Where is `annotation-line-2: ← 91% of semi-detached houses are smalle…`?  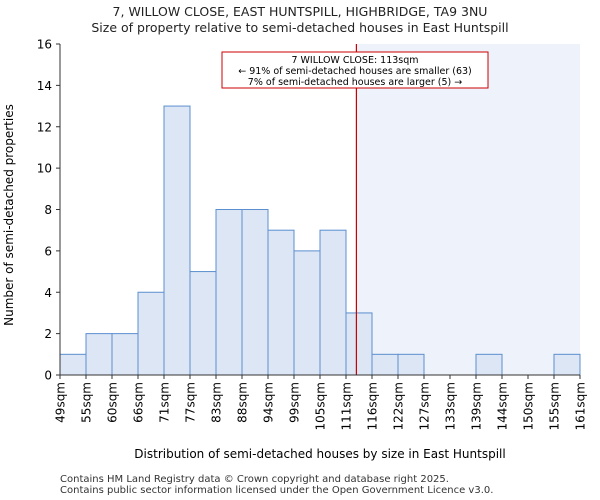 annotation-line-2: ← 91% of semi-detached houses are smalle… is located at coordinates (355, 71).